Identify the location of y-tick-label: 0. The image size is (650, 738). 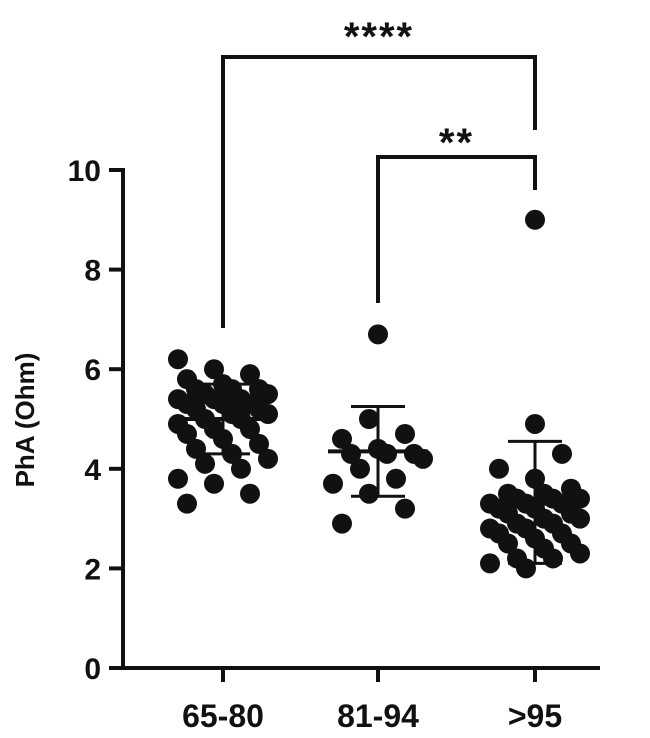
(92, 669).